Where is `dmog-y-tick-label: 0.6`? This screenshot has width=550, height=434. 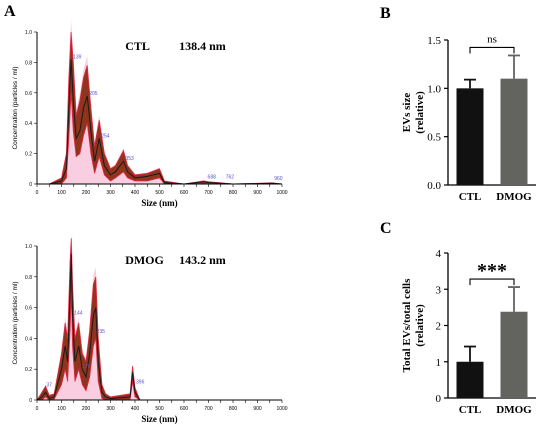
dmog-y-tick-label: 0.6 is located at coordinates (28, 309).